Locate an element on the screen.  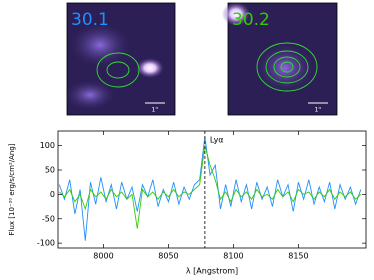
annotation: Lyα is located at coordinates (217, 140).